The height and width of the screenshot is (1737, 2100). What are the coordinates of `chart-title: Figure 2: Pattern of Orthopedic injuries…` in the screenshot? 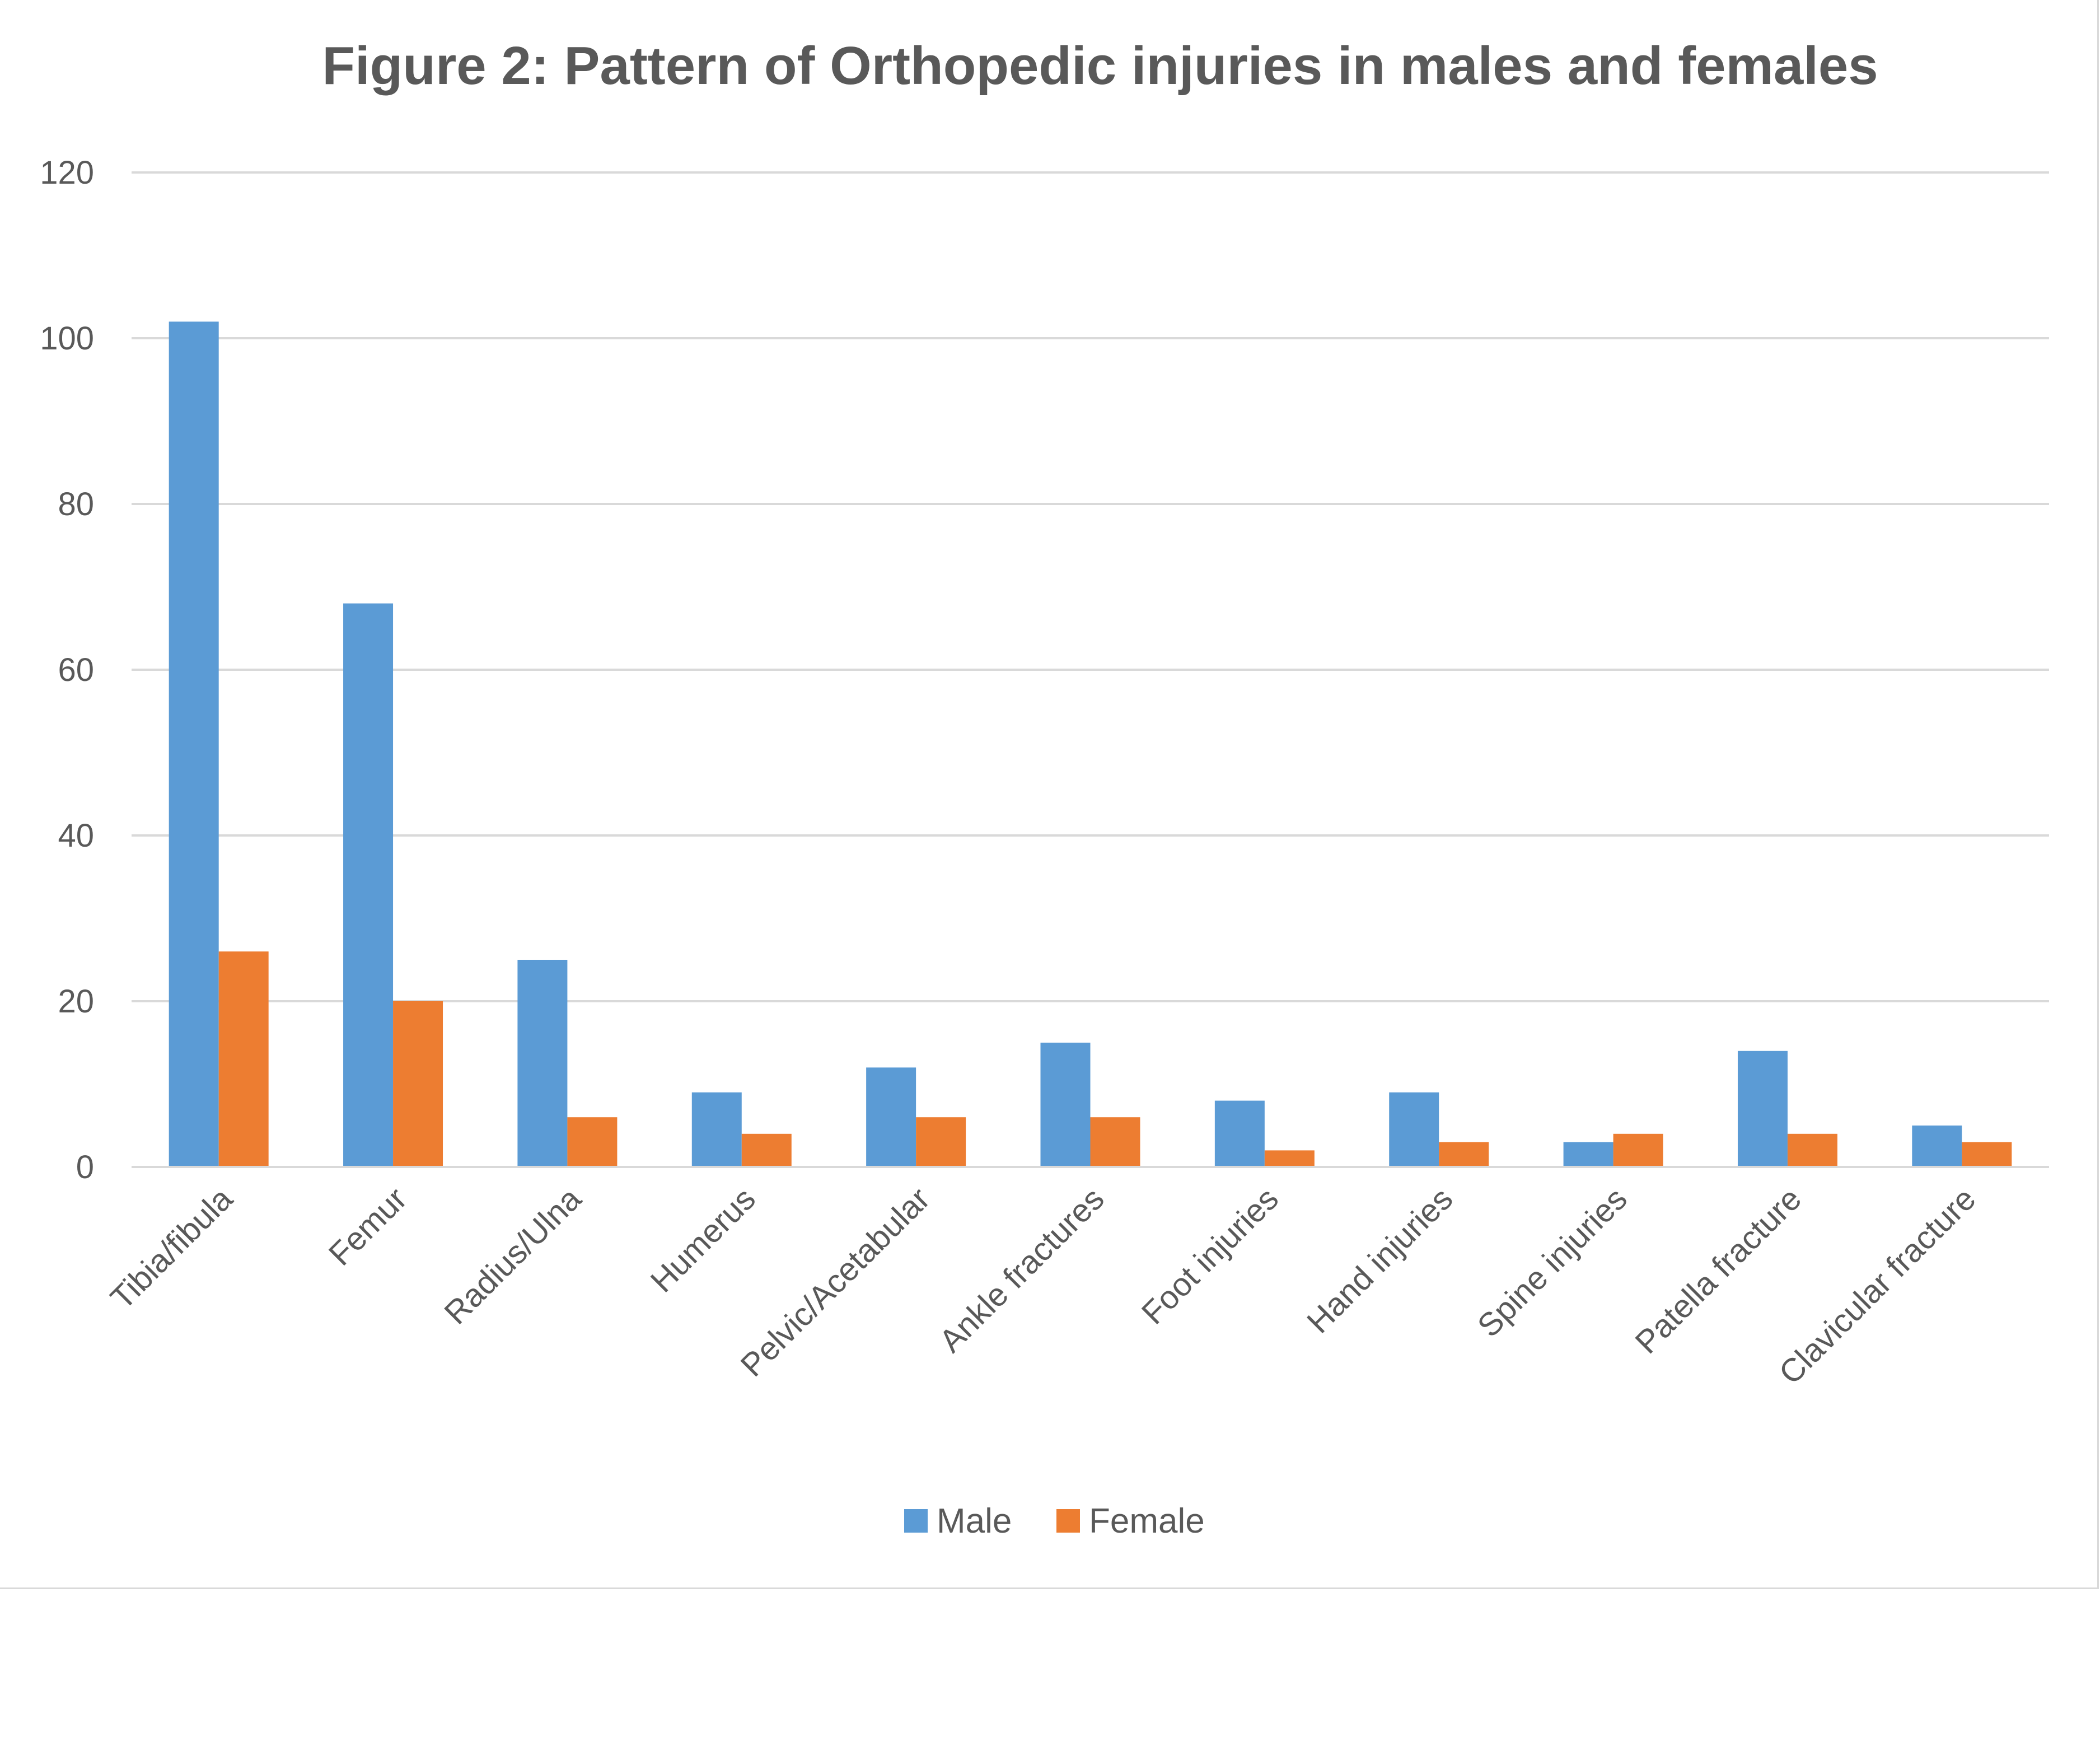 It's located at (1100, 66).